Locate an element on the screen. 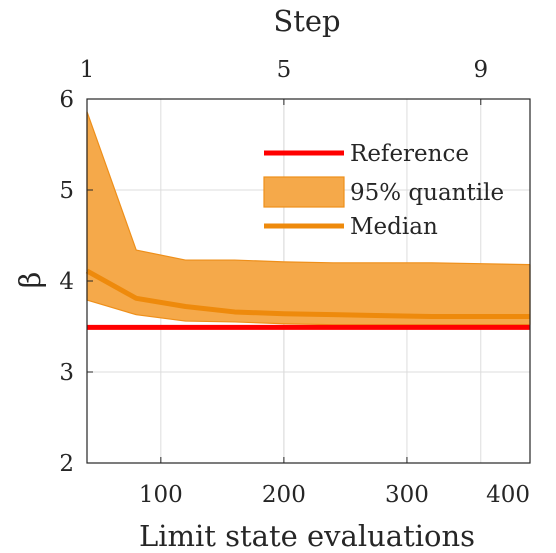 Image resolution: width=556 pixels, height=553 pixels. x-tick-label: 100 is located at coordinates (161, 495).